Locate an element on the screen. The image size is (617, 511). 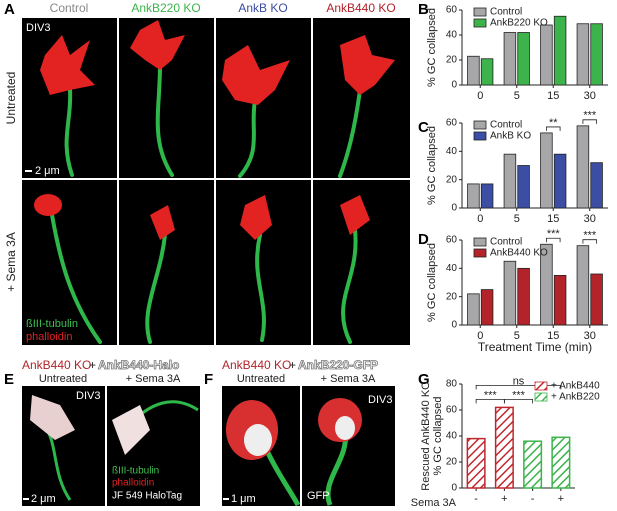
scale-label: 1 μm is located at coordinates (243, 499).